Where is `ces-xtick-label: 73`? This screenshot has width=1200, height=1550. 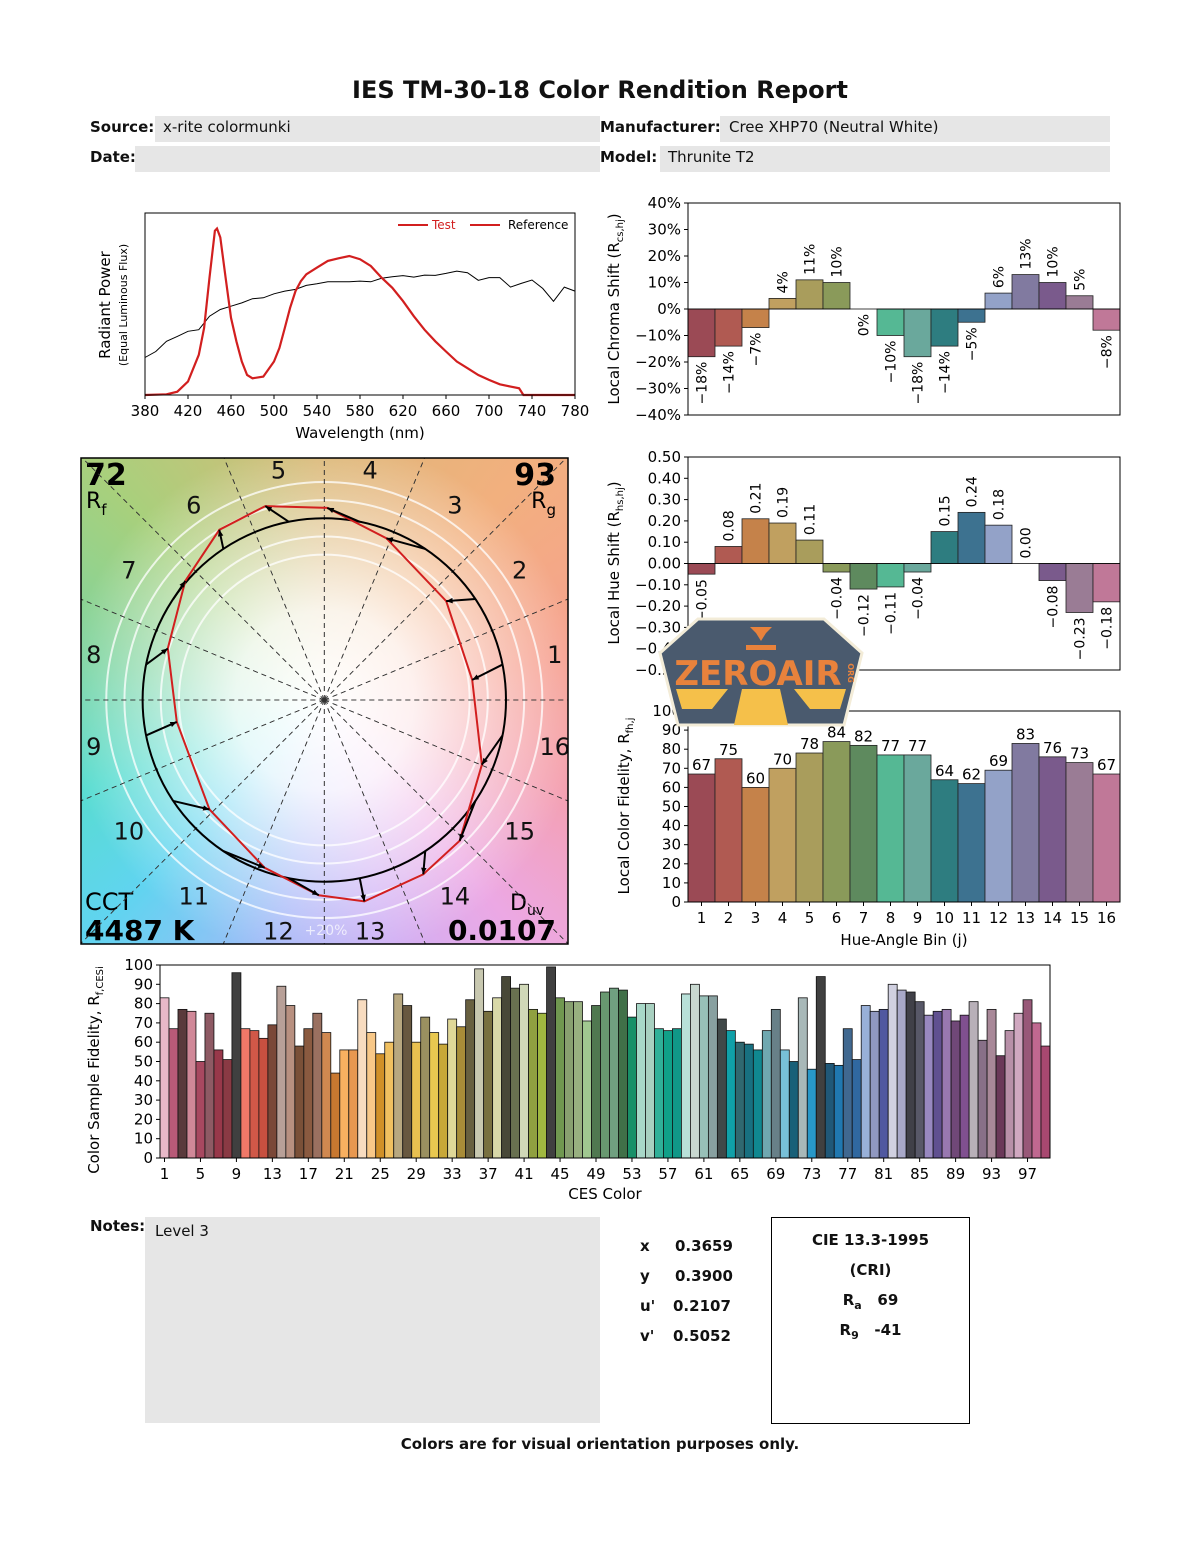
ces-xtick-label: 73 is located at coordinates (811, 1174).